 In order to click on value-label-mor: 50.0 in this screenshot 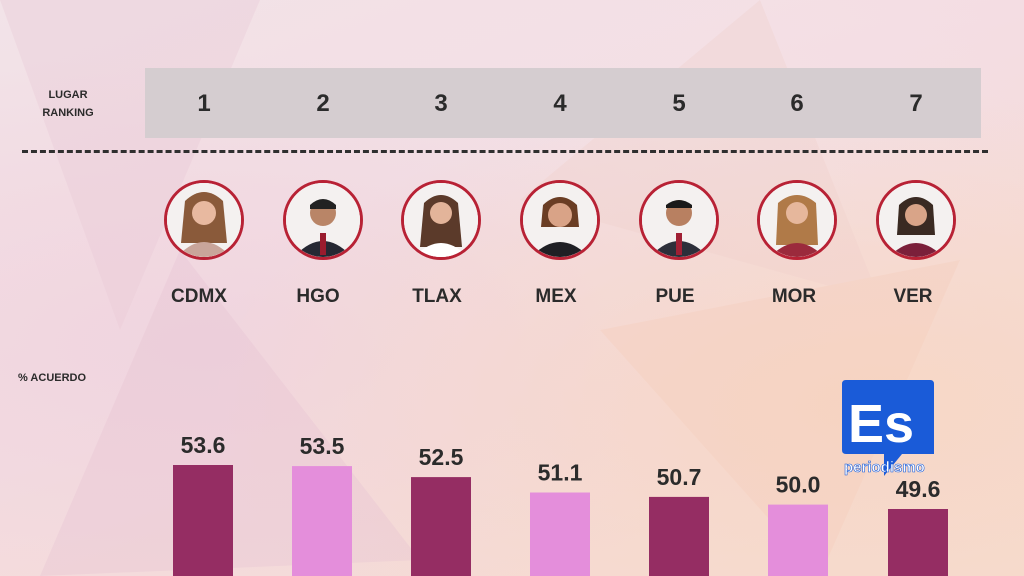, I will do `click(798, 485)`.